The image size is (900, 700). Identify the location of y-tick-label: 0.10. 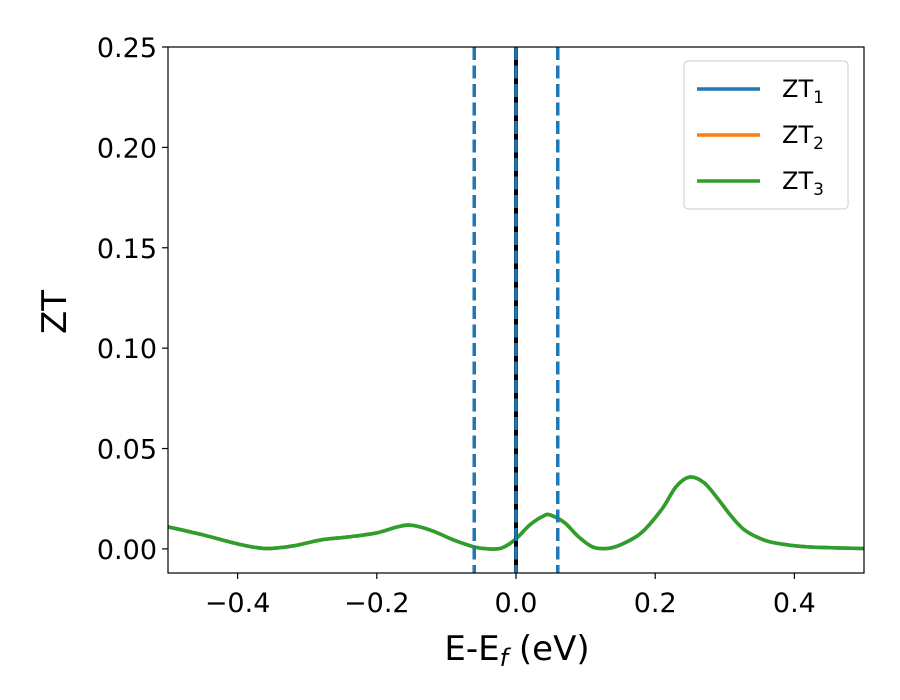
(127, 349).